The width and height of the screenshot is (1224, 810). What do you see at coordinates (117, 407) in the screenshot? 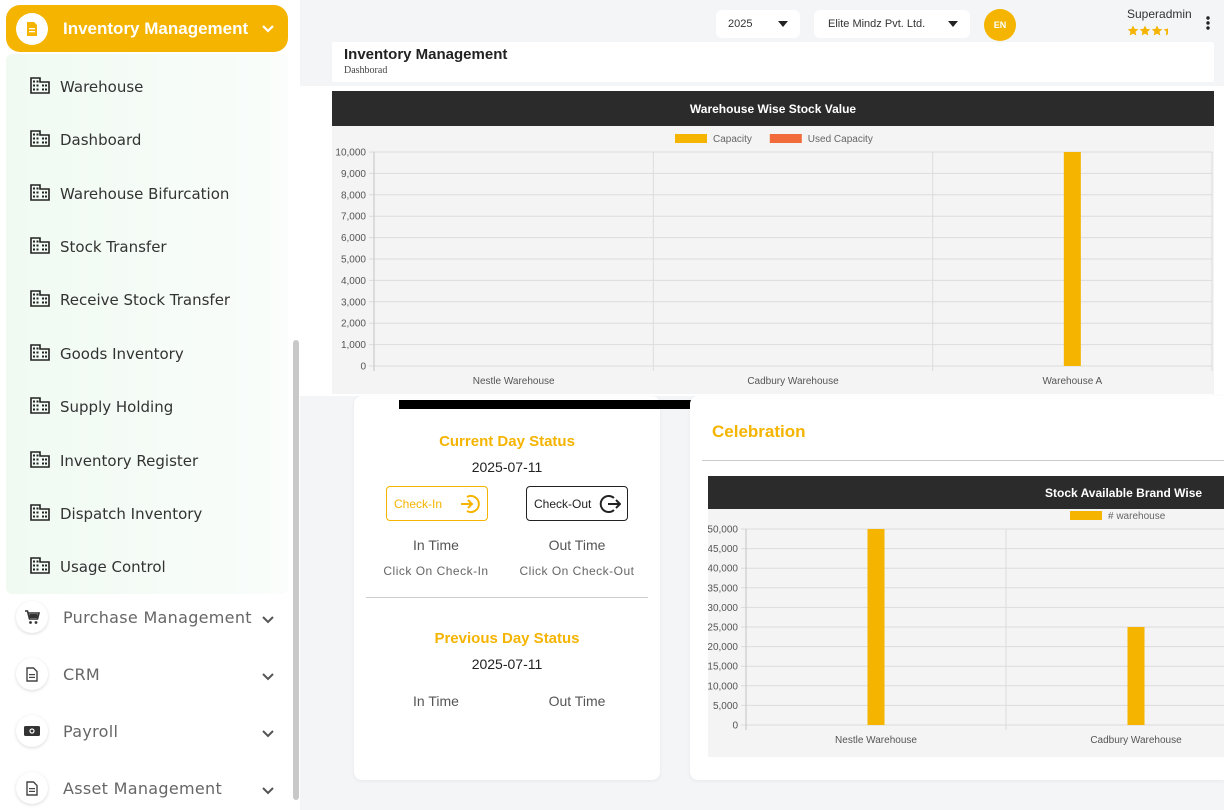
I see `sidebar-item-label: Supply Holding` at bounding box center [117, 407].